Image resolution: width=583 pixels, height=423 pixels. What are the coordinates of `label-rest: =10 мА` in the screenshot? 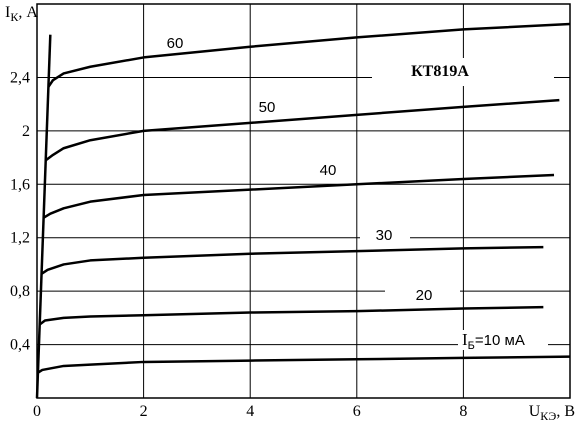 It's located at (500, 340).